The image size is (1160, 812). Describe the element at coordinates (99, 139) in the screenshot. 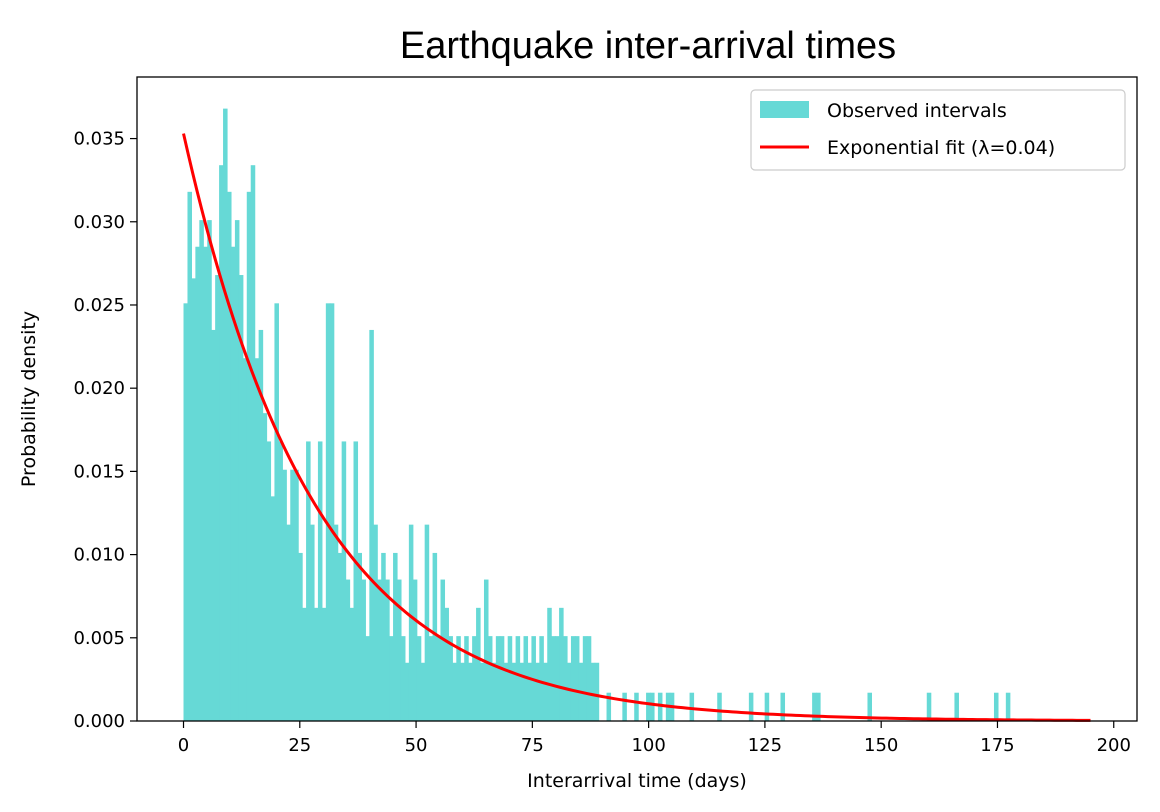

I see `y-tick-label: 0.035` at that location.